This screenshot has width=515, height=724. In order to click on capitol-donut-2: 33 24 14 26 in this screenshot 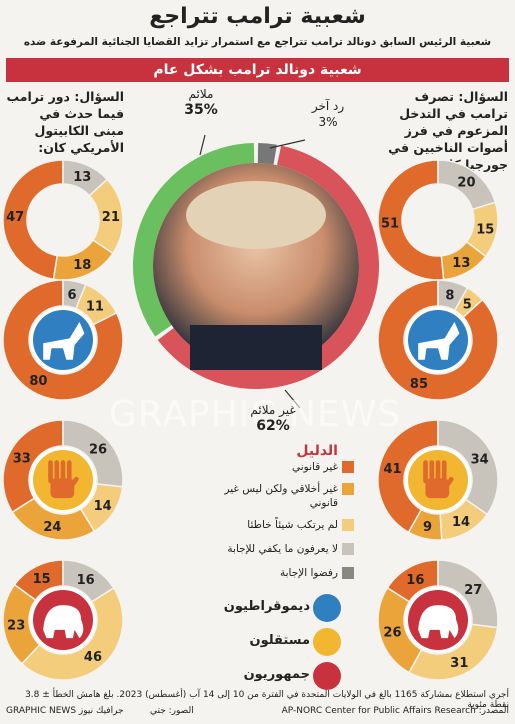, I will do `click(63, 480)`.